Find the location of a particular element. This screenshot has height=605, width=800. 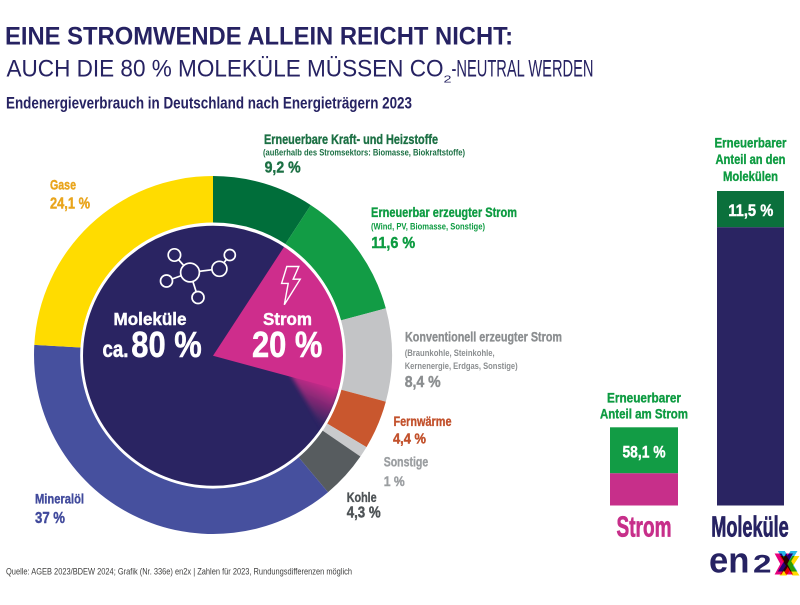

svg-text: Gase is located at coordinates (63, 184).